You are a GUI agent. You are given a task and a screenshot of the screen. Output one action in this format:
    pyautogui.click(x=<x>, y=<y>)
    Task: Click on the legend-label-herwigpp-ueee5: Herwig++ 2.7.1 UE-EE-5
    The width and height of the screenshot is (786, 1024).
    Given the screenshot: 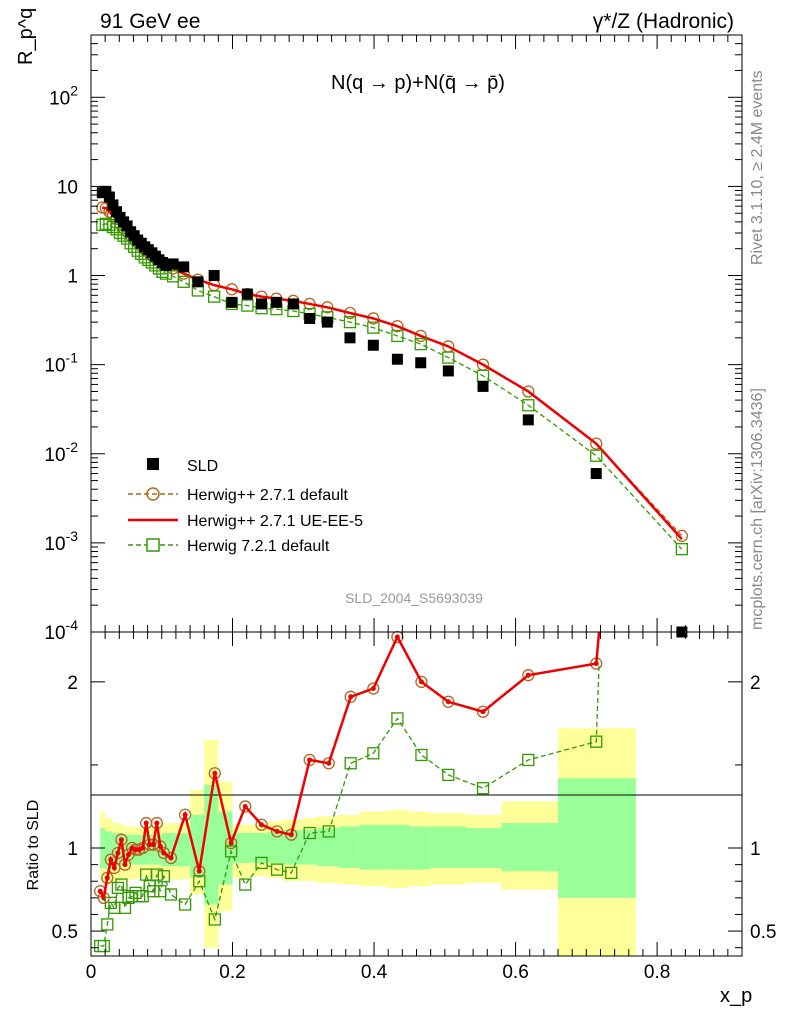 What is the action you would take?
    pyautogui.click(x=275, y=521)
    